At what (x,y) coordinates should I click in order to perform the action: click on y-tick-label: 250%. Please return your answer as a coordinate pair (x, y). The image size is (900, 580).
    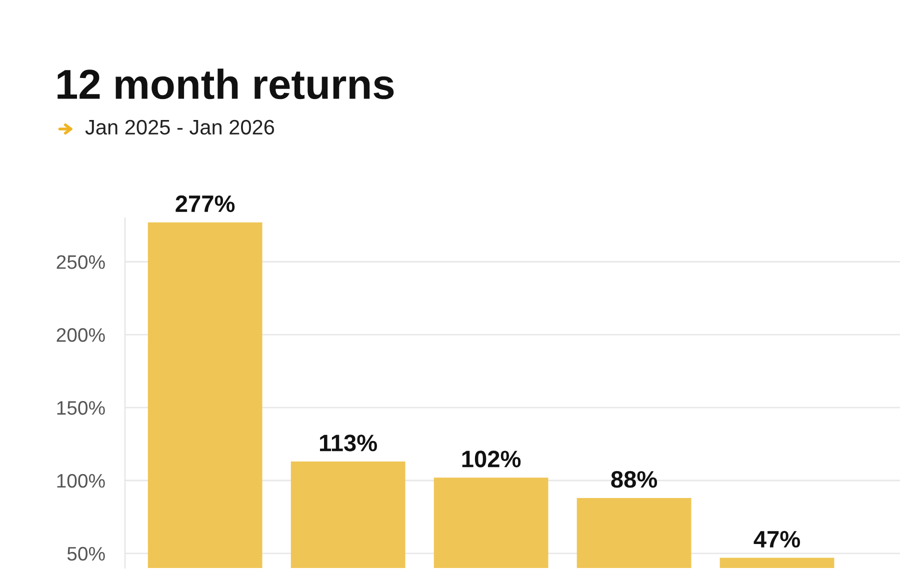
    Looking at the image, I should click on (80, 262).